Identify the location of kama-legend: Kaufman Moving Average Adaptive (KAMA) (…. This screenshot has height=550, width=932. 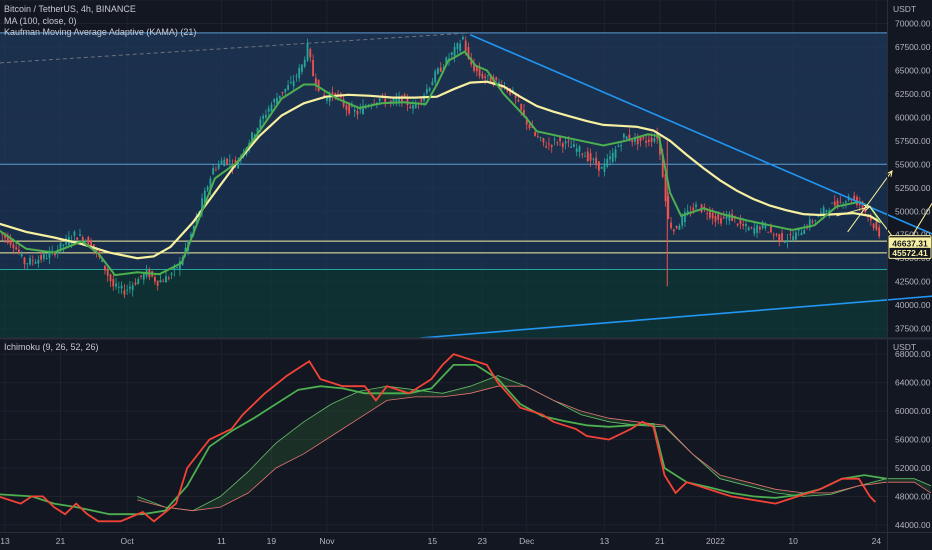
(100, 32).